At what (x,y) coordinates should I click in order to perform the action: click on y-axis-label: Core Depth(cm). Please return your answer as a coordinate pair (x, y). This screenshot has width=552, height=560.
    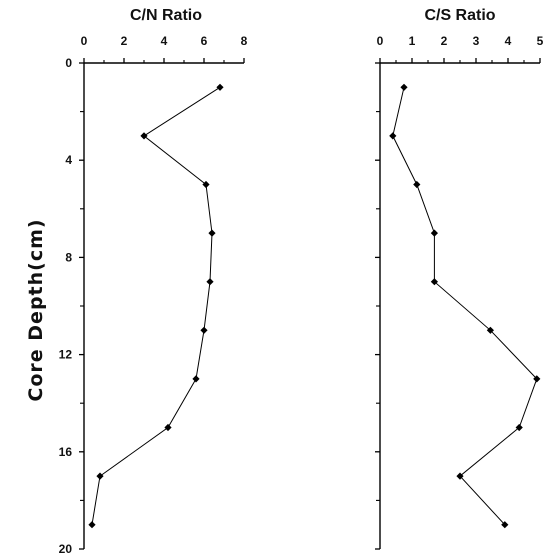
    Looking at the image, I should click on (36, 309).